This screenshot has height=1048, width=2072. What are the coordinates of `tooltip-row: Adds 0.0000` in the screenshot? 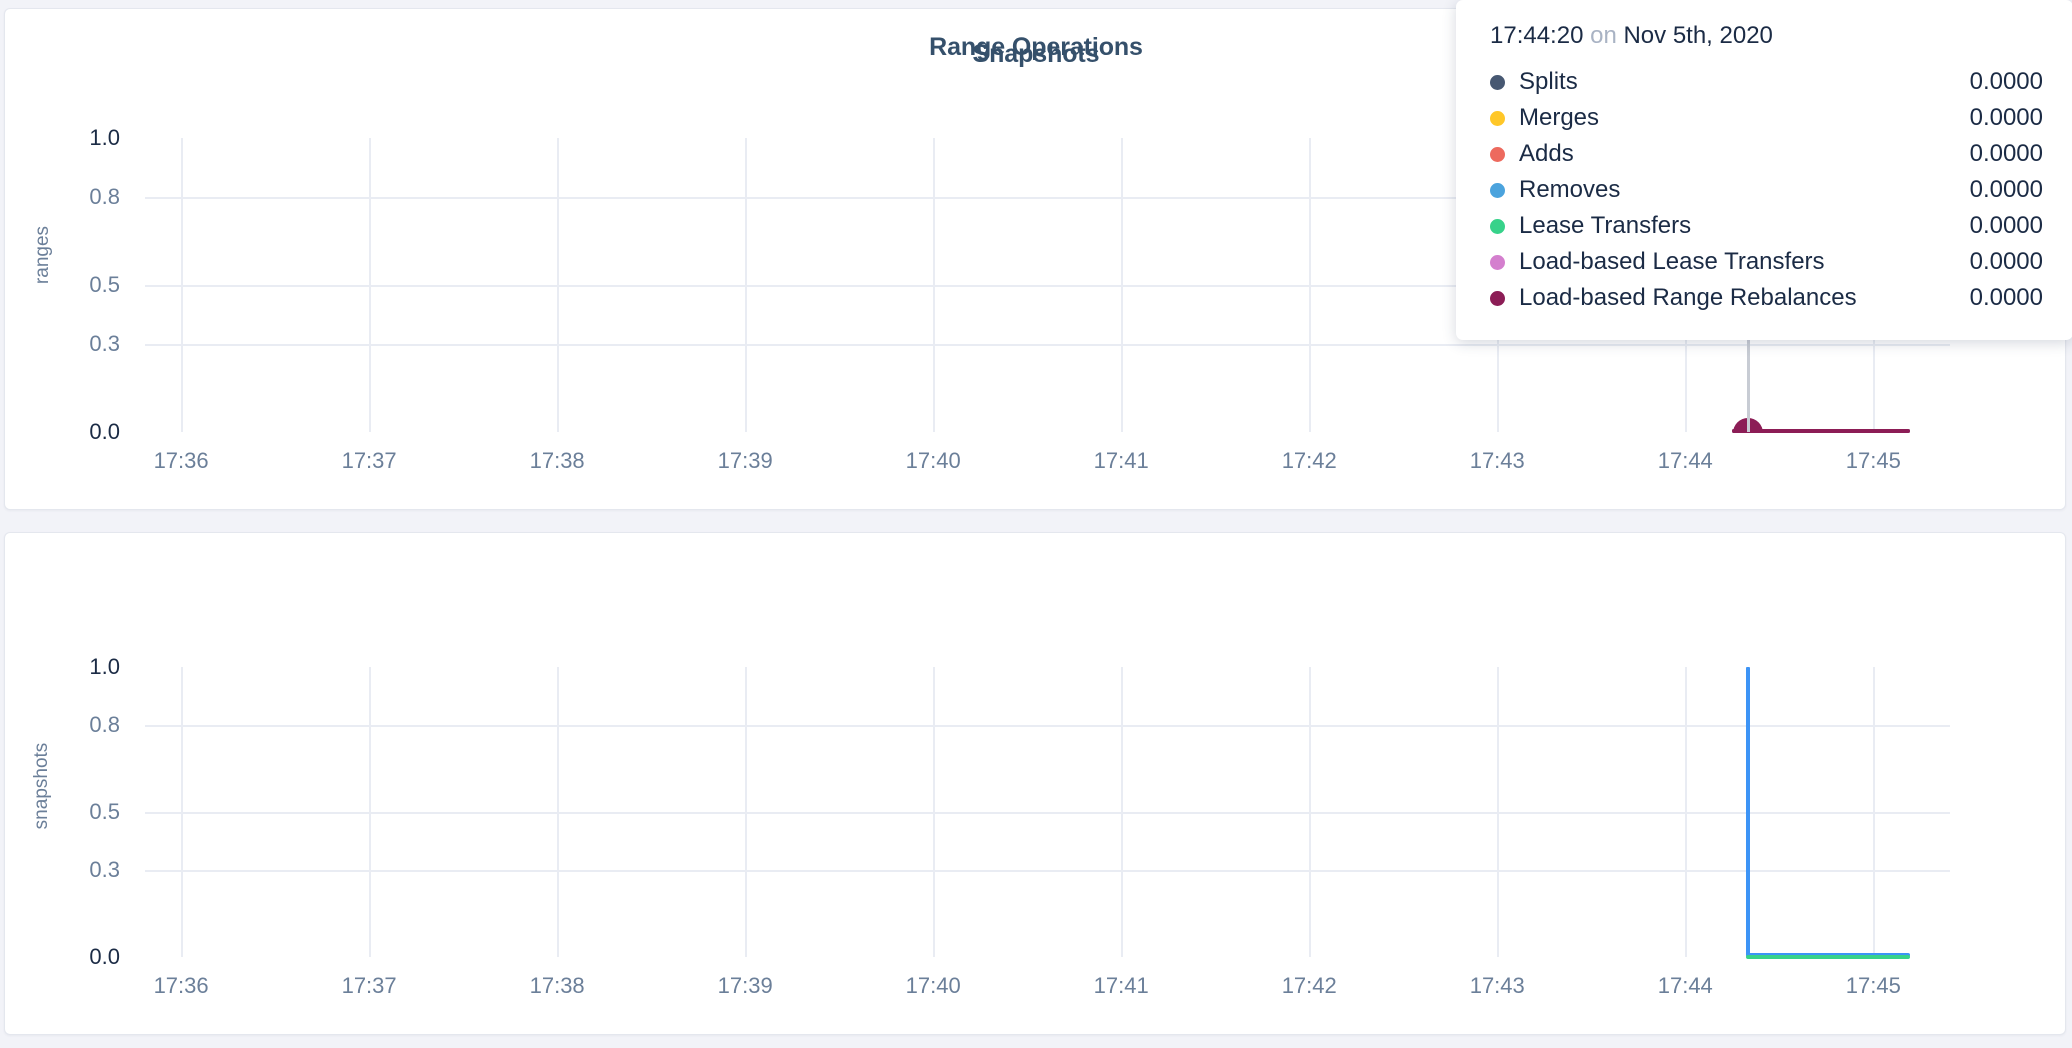 It's located at (1766, 154).